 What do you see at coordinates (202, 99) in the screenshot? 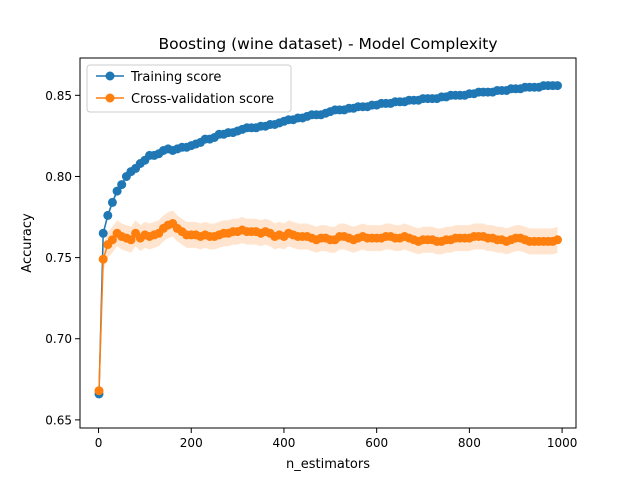
I see `legend-label-cv: Cross-validation score` at bounding box center [202, 99].